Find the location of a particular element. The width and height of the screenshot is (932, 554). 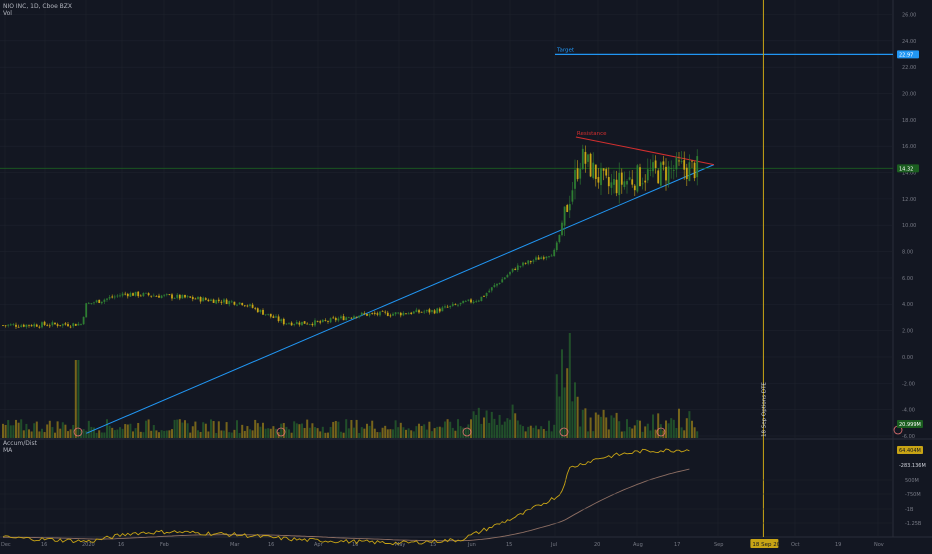

time-tick-label: 16 is located at coordinates (355, 545).